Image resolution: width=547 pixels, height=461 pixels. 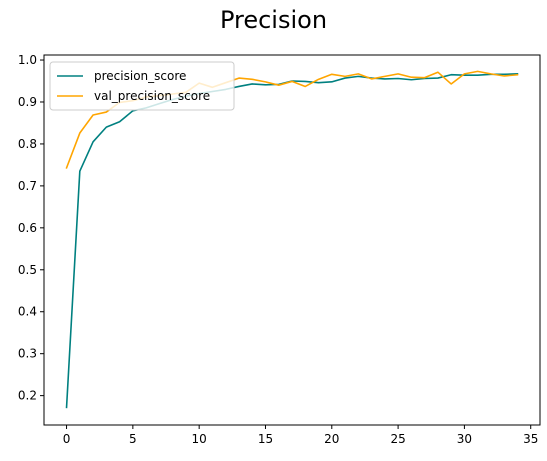 What do you see at coordinates (27, 102) in the screenshot?
I see `y-tick-label: 0.9` at bounding box center [27, 102].